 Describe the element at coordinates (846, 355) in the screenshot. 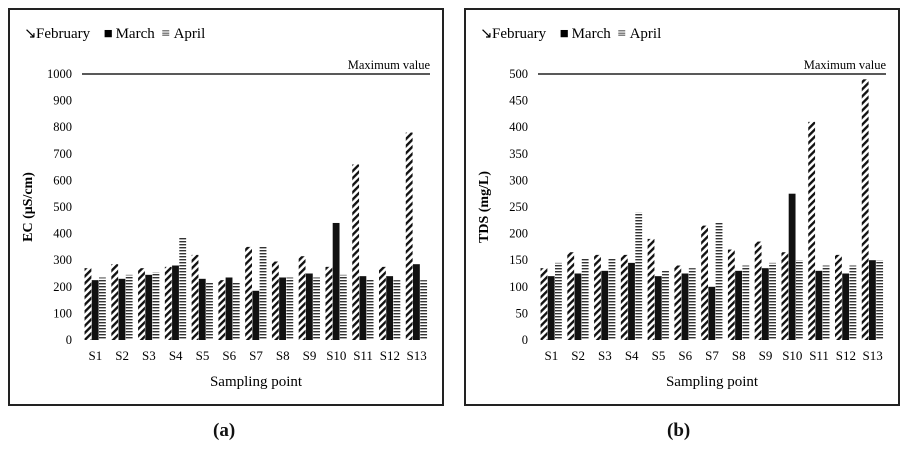

I see `x-tick-label: S12` at that location.